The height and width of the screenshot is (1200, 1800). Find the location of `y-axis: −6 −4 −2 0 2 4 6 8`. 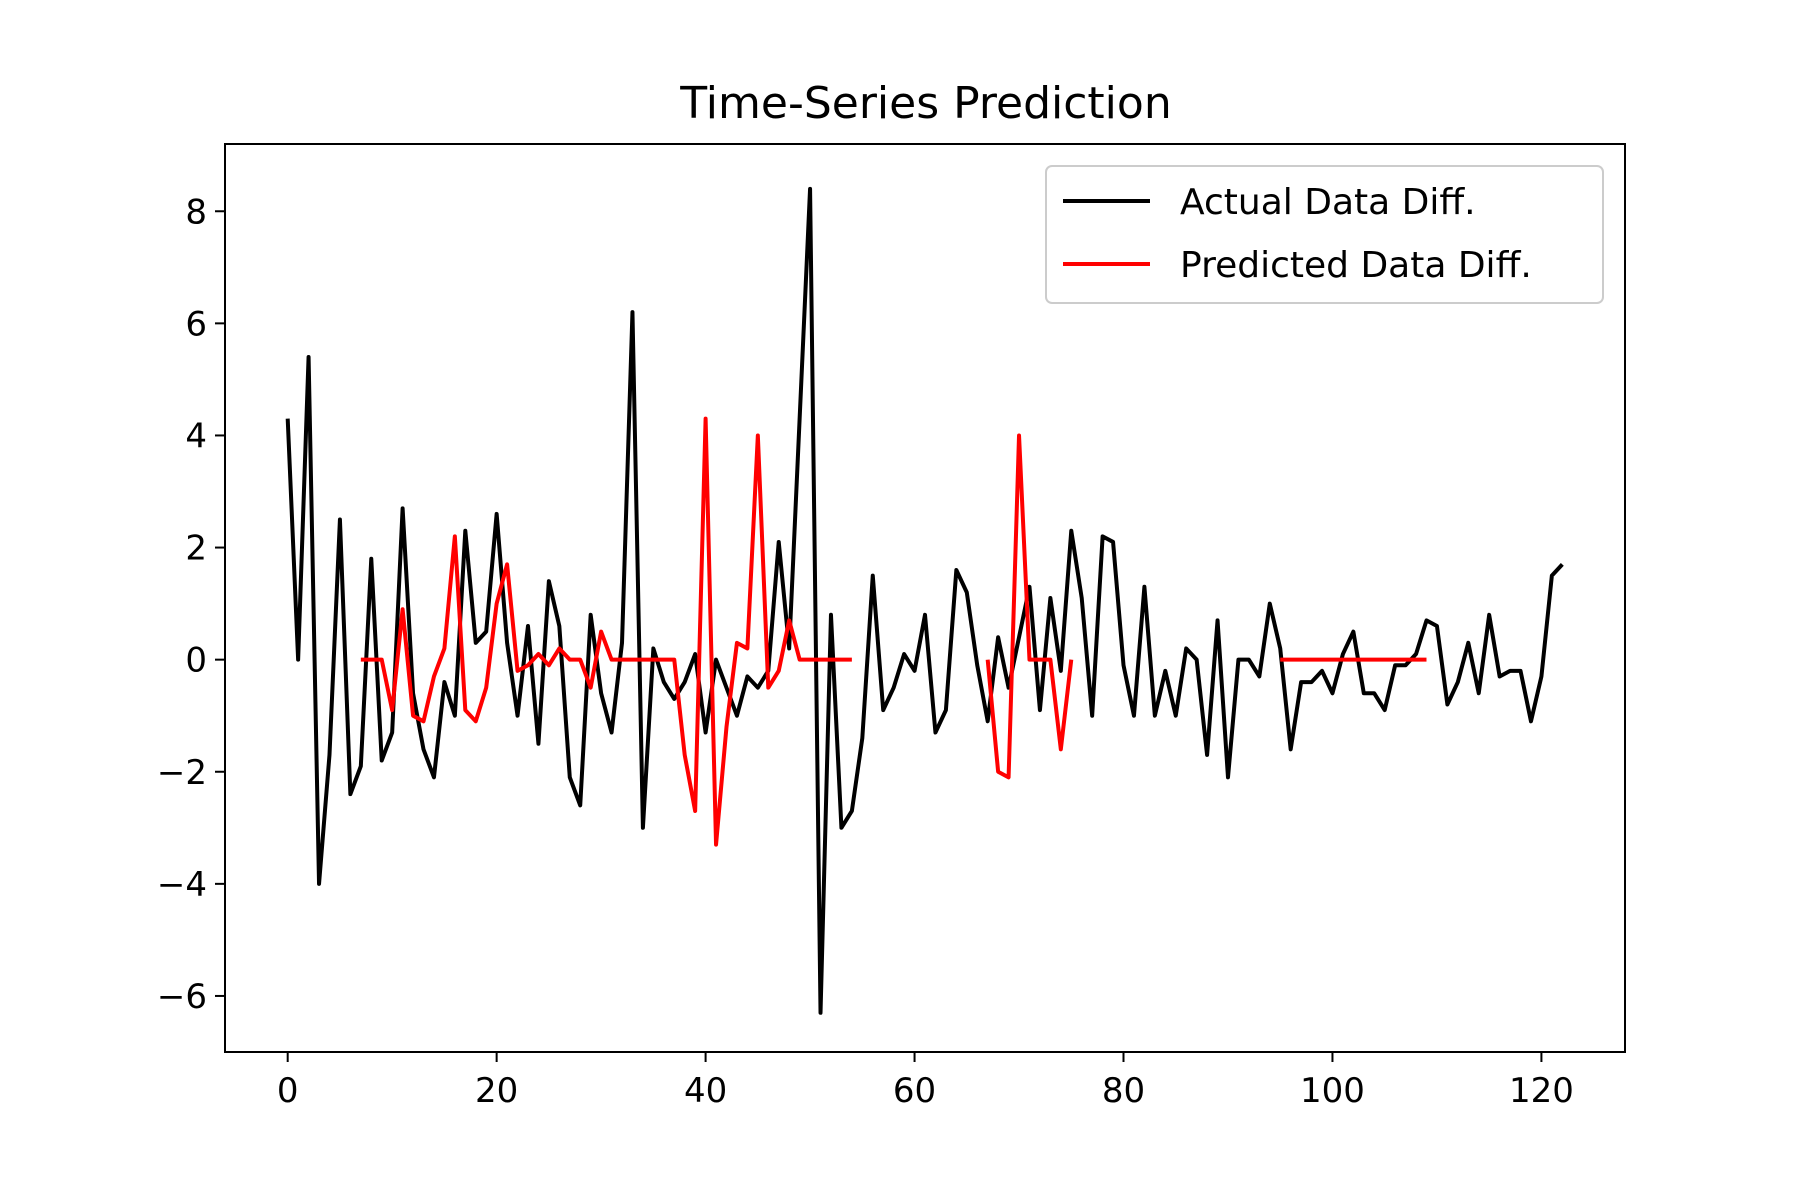

y-axis: −6 −4 −2 0 2 4 6 8 is located at coordinates (191, 604).